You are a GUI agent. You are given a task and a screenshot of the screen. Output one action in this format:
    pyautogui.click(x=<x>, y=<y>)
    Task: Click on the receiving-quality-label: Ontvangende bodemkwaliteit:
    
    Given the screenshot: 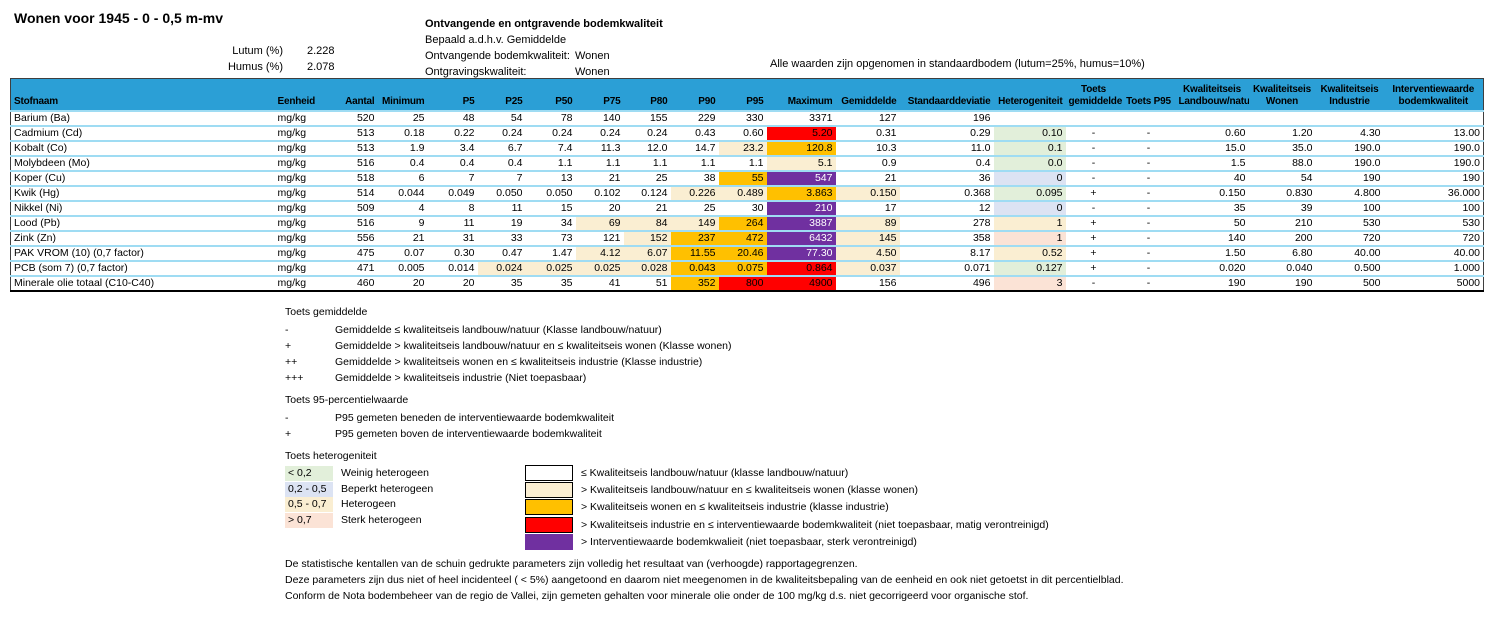 What is the action you would take?
    pyautogui.click(x=497, y=56)
    